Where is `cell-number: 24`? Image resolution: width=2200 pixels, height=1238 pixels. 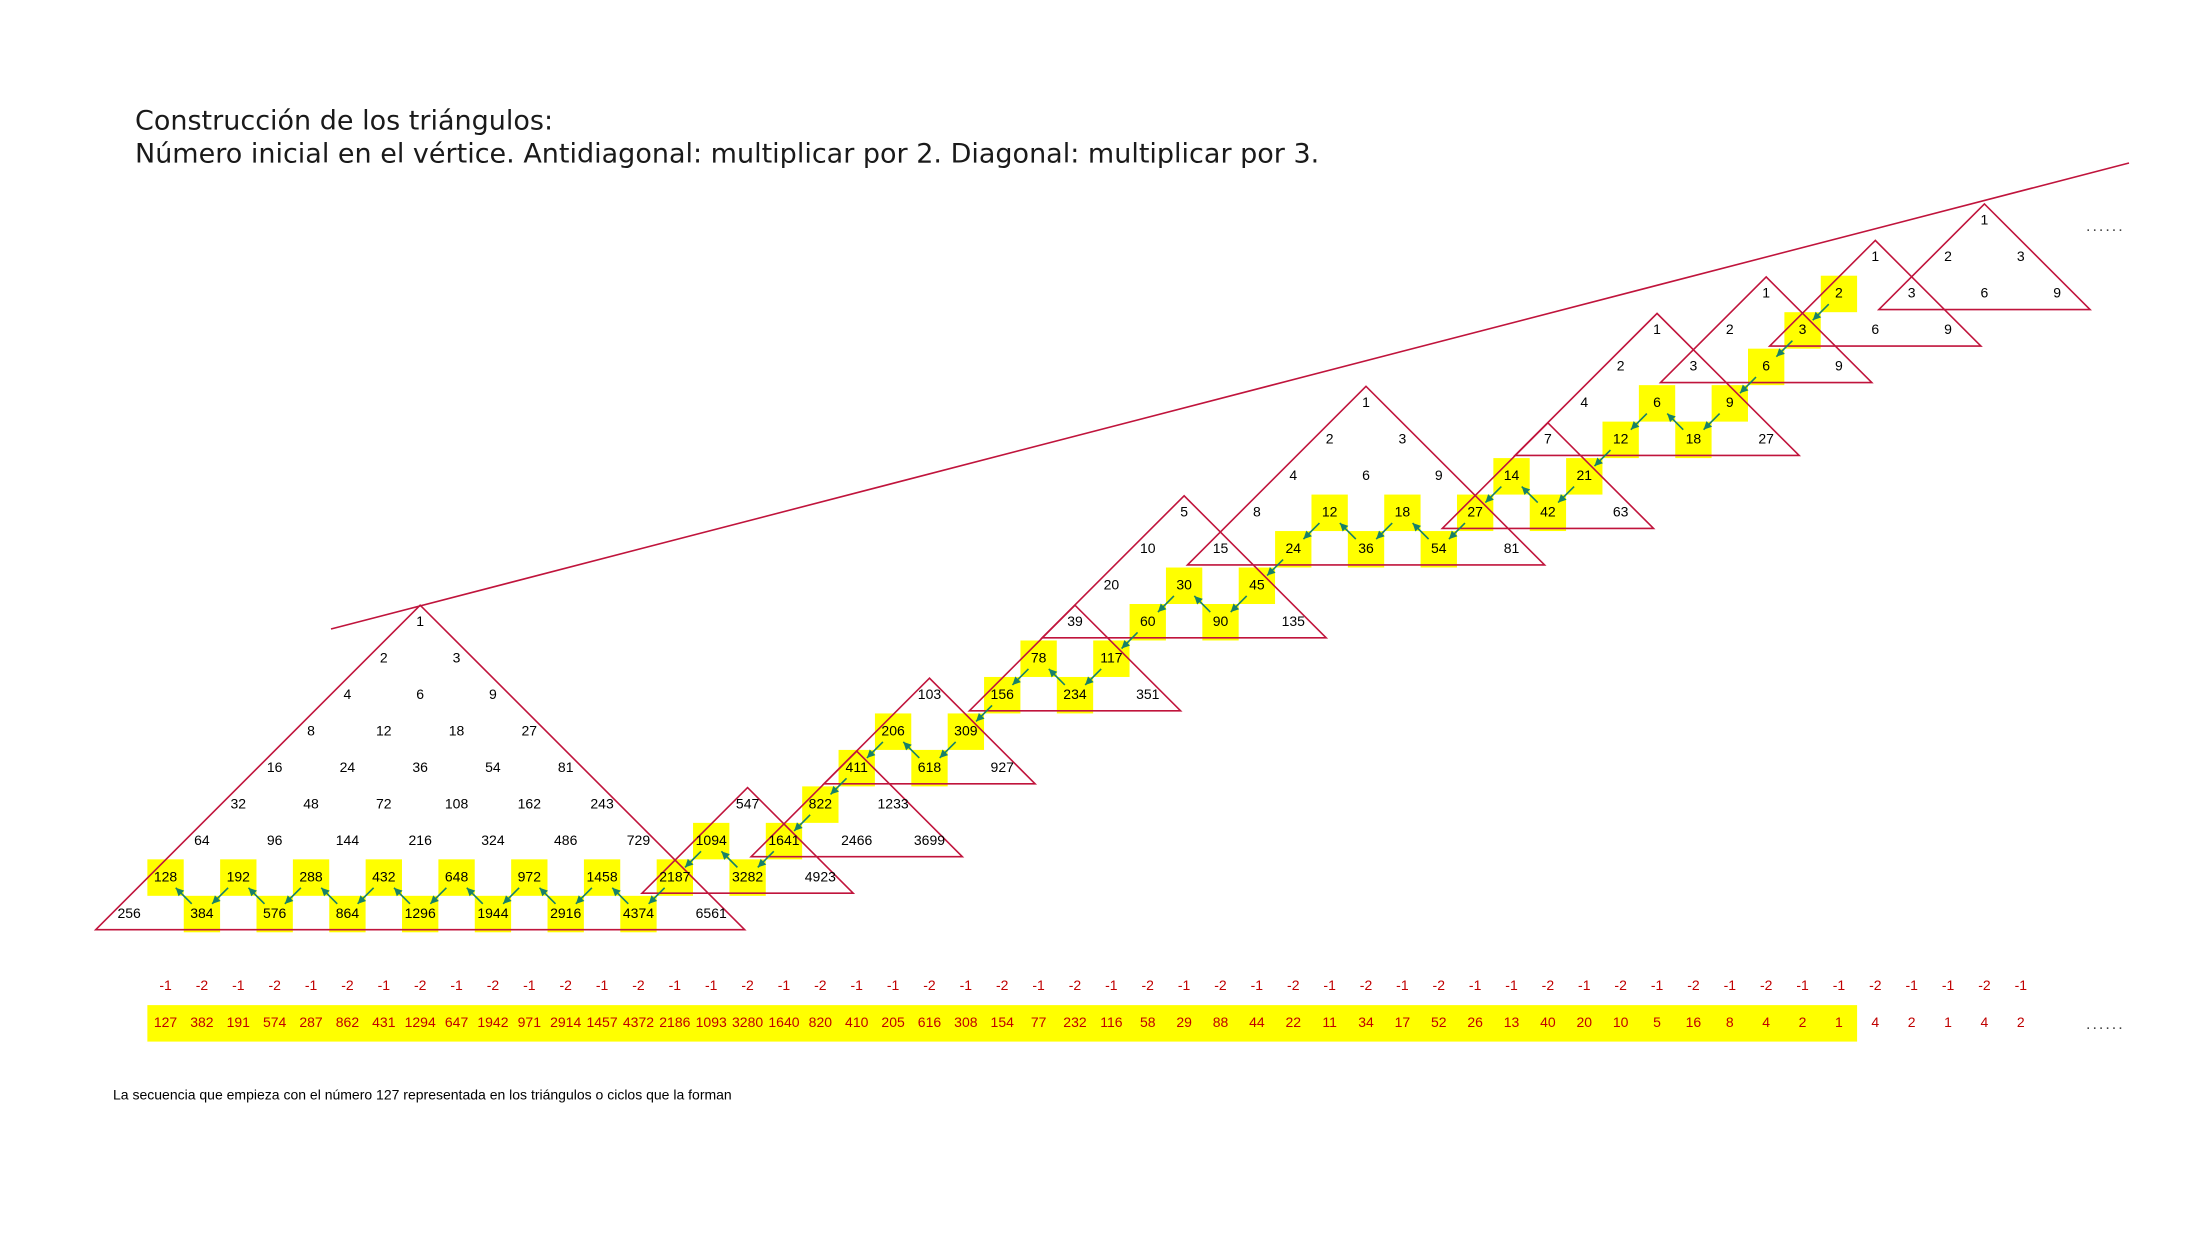
cell-number: 24 is located at coordinates (348, 767).